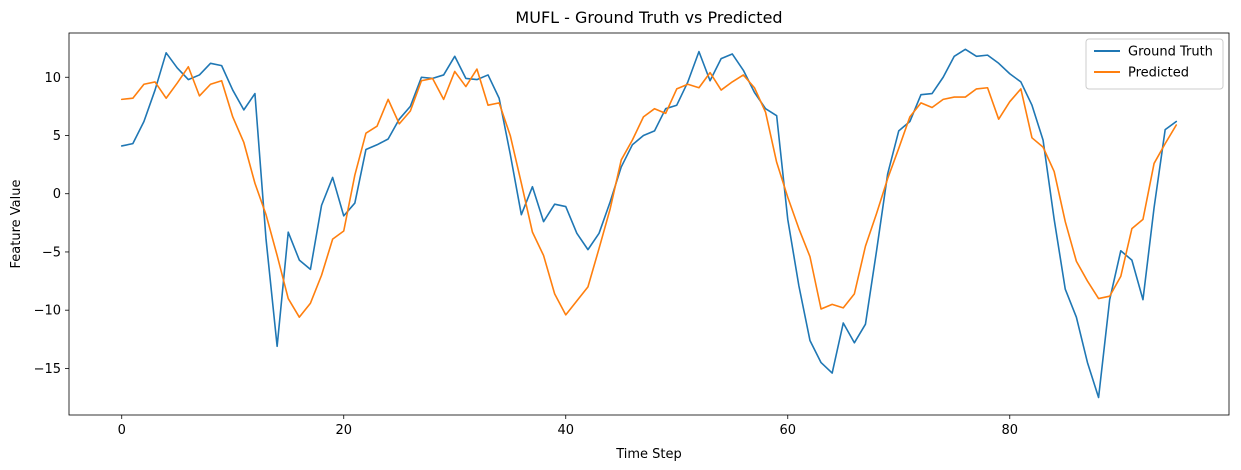 The width and height of the screenshot is (1241, 470). Describe the element at coordinates (343, 430) in the screenshot. I see `x-tick-label: 20` at that location.